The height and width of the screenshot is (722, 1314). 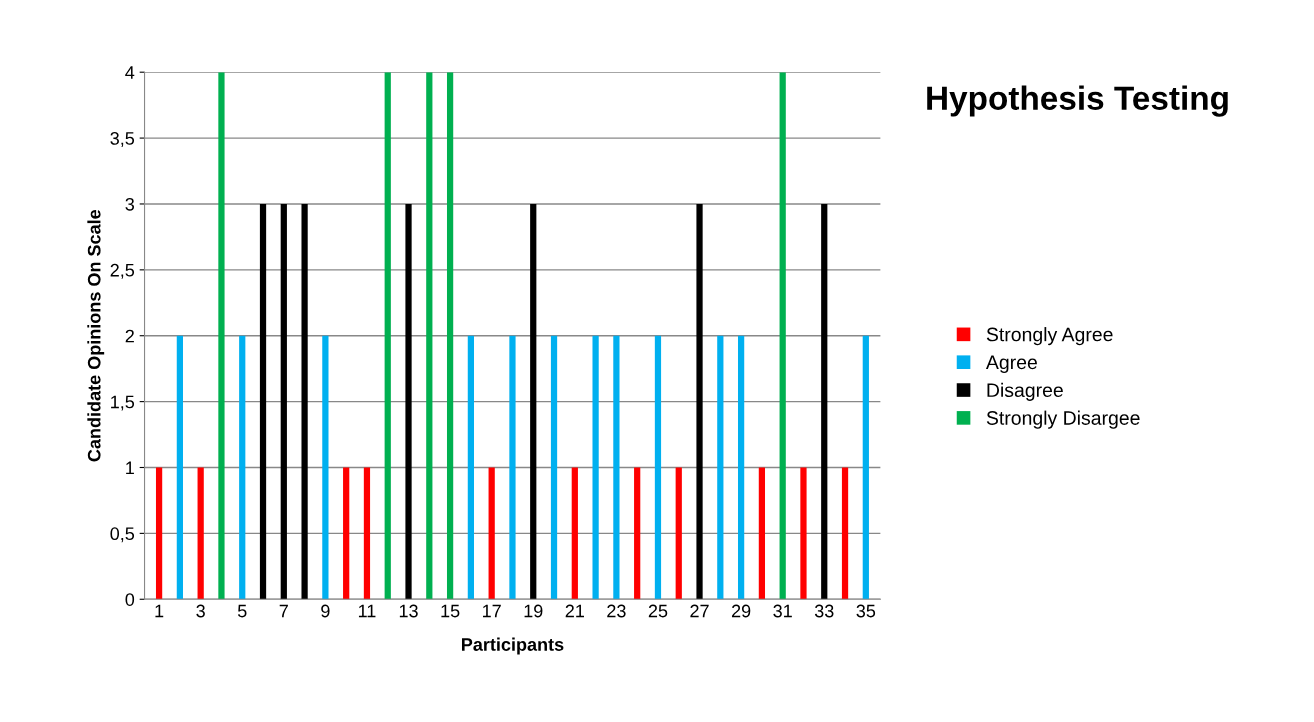 I want to click on x-tick-label: 9, so click(x=325, y=611).